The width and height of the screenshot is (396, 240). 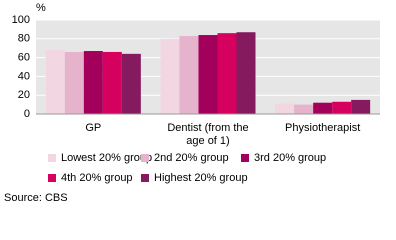 I want to click on source: Source: CBS, so click(x=36, y=198).